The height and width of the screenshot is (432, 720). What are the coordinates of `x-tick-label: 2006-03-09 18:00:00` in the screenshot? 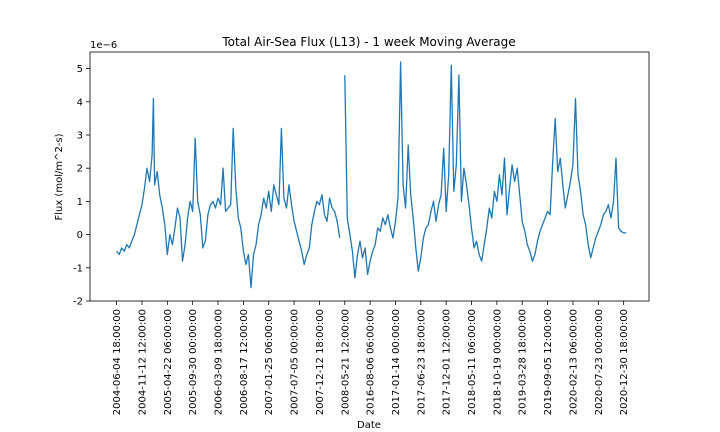 It's located at (219, 362).